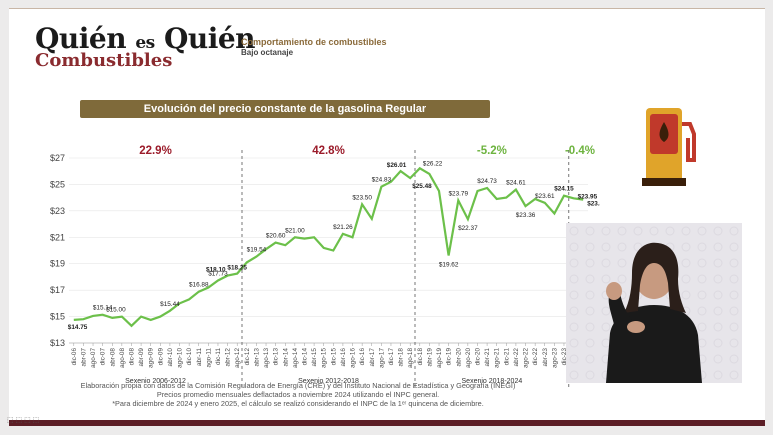 The image size is (773, 435). I want to click on x-tick-label: ago-23, so click(554, 358).